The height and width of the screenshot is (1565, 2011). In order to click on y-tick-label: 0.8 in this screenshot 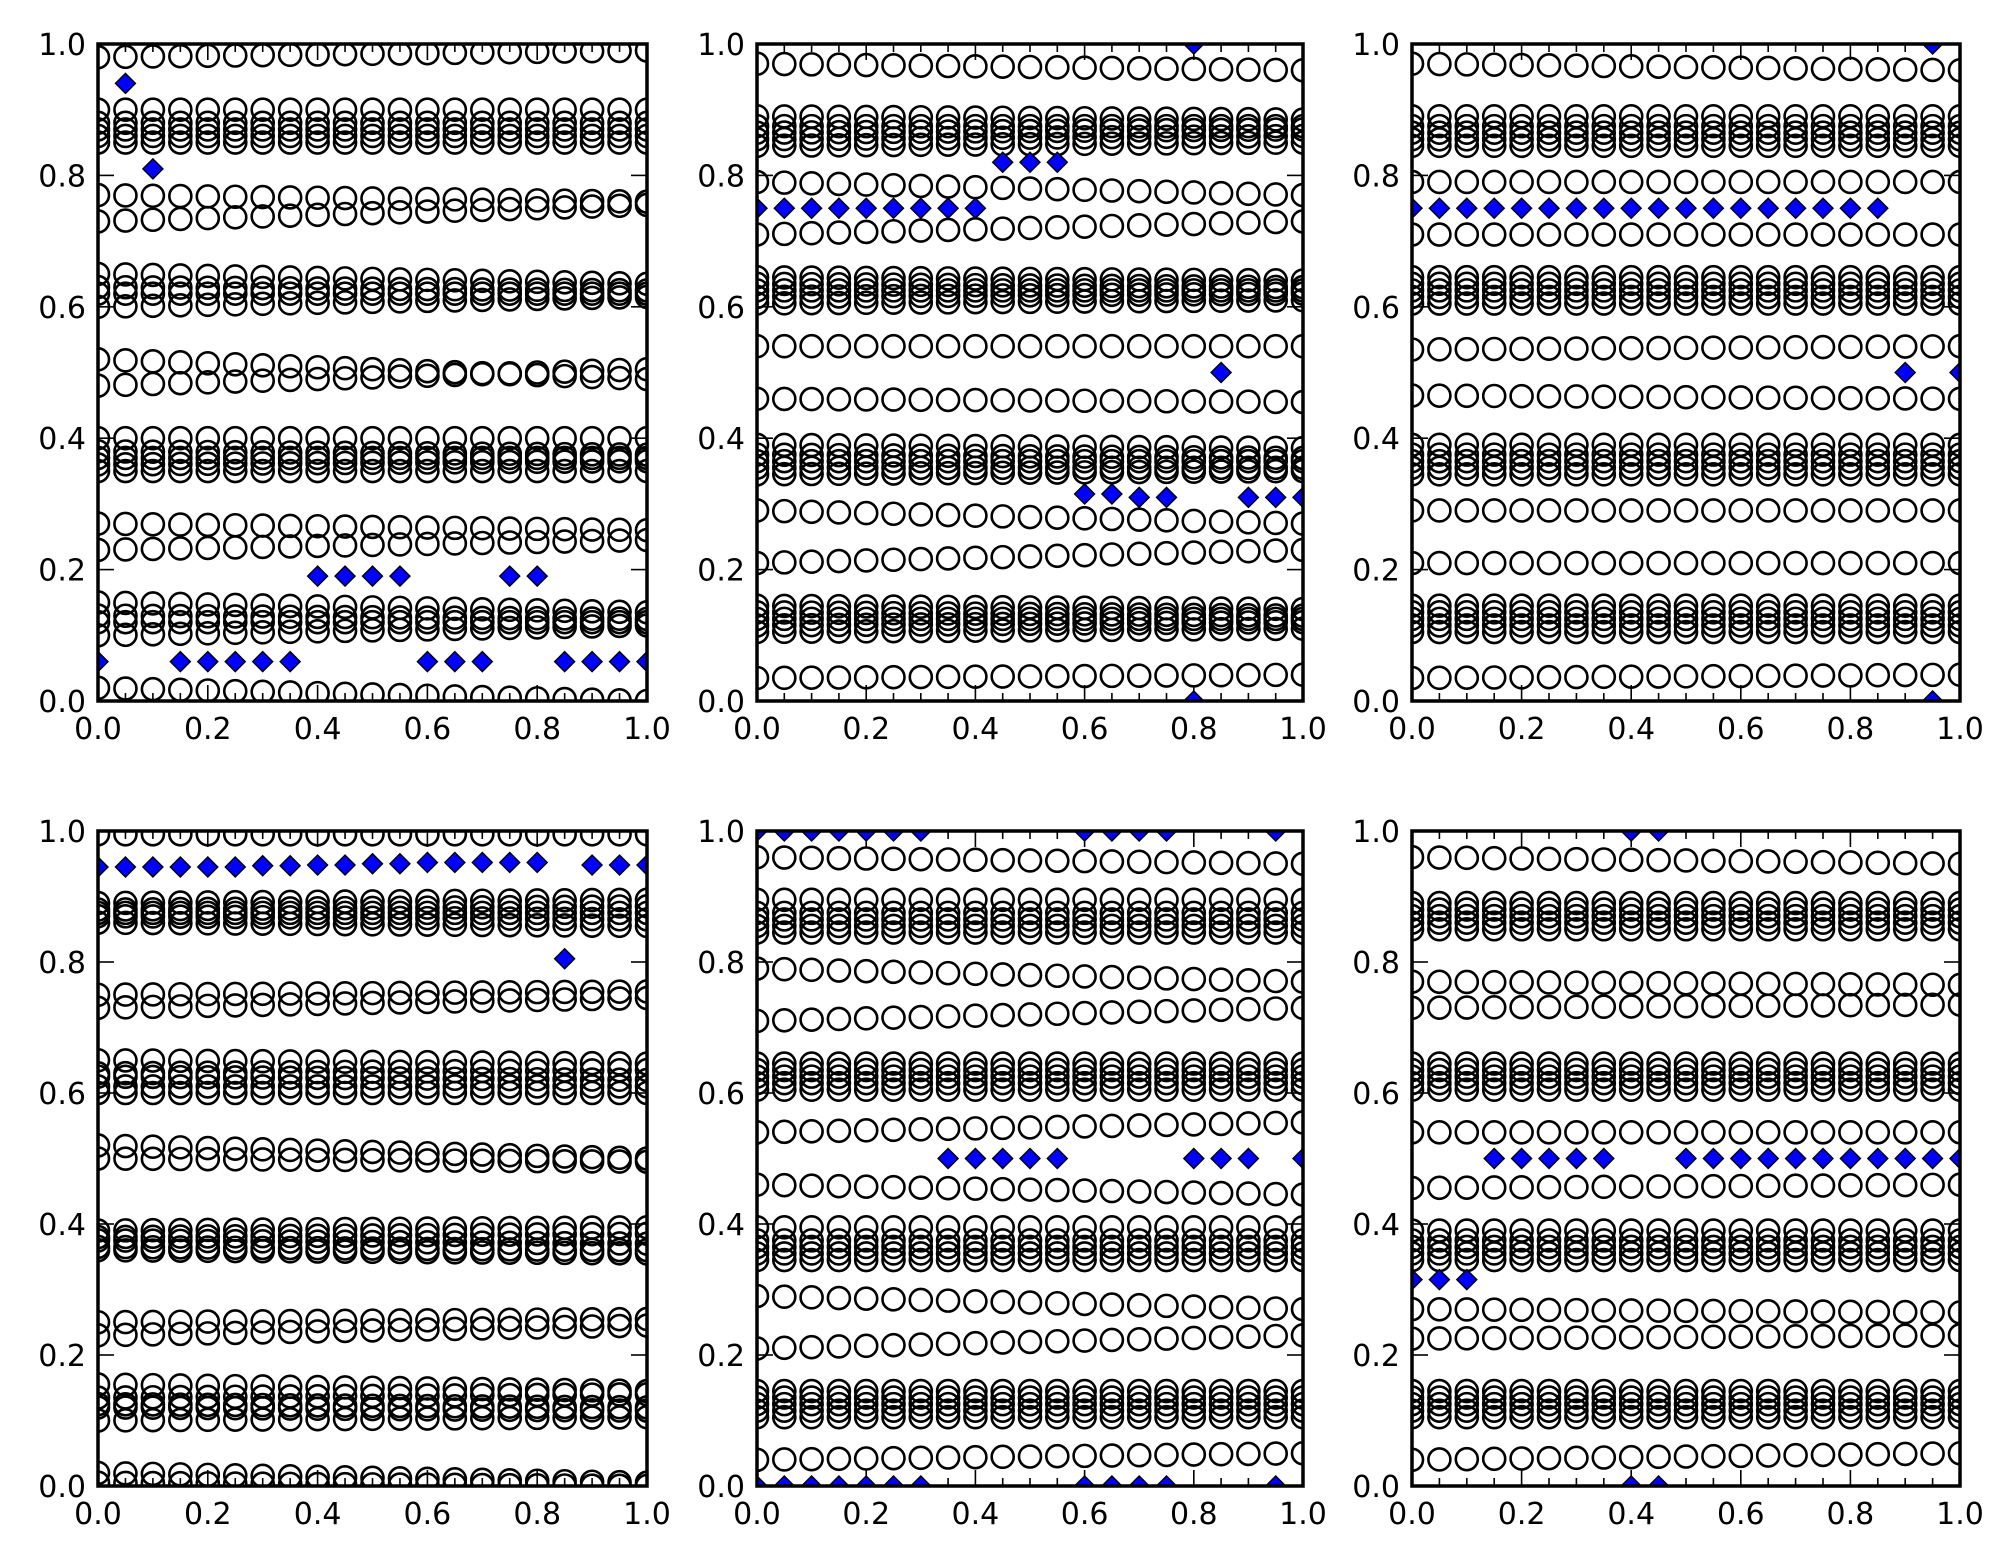, I will do `click(62, 176)`.